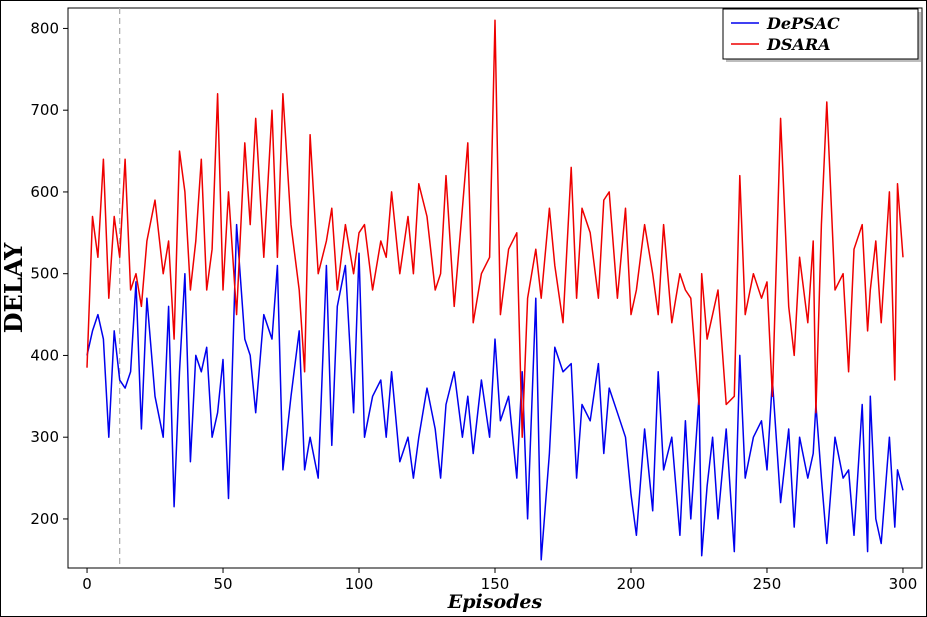 The height and width of the screenshot is (617, 927). I want to click on legend-box, so click(820, 34).